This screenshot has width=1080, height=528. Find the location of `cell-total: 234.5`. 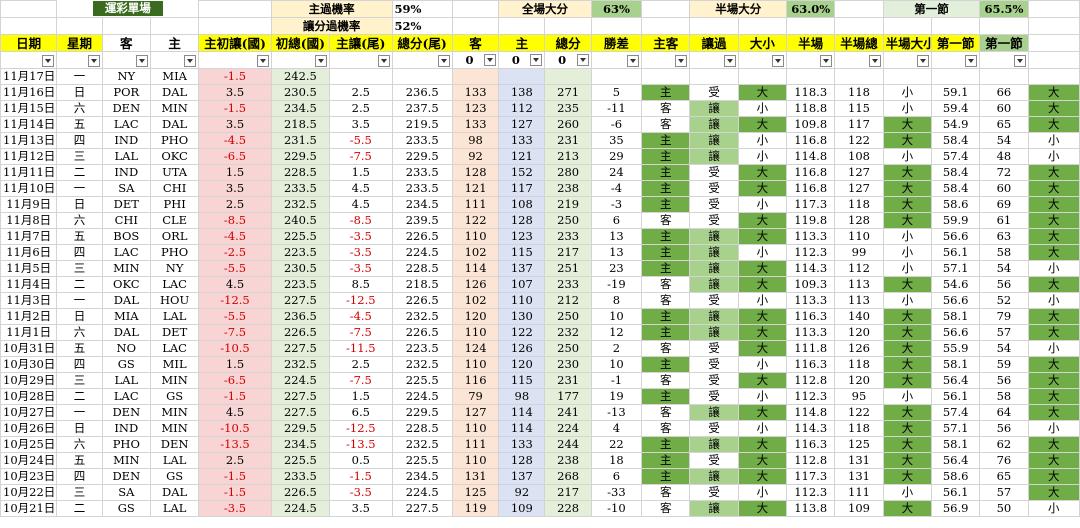

cell-total: 234.5 is located at coordinates (422, 204).